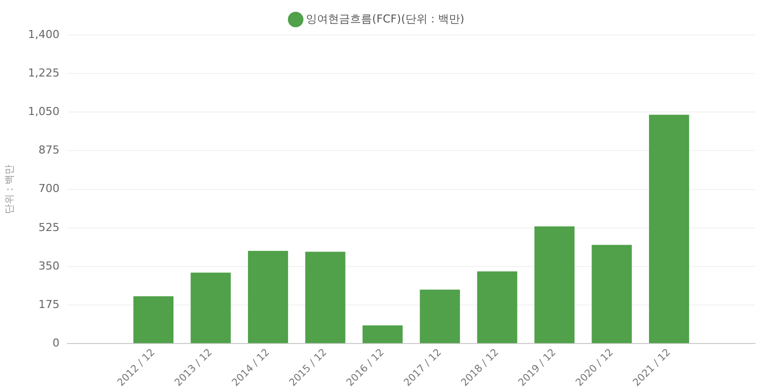 Image resolution: width=773 pixels, height=392 pixels. What do you see at coordinates (44, 34) in the screenshot?
I see `y-tick-label: 1,400` at bounding box center [44, 34].